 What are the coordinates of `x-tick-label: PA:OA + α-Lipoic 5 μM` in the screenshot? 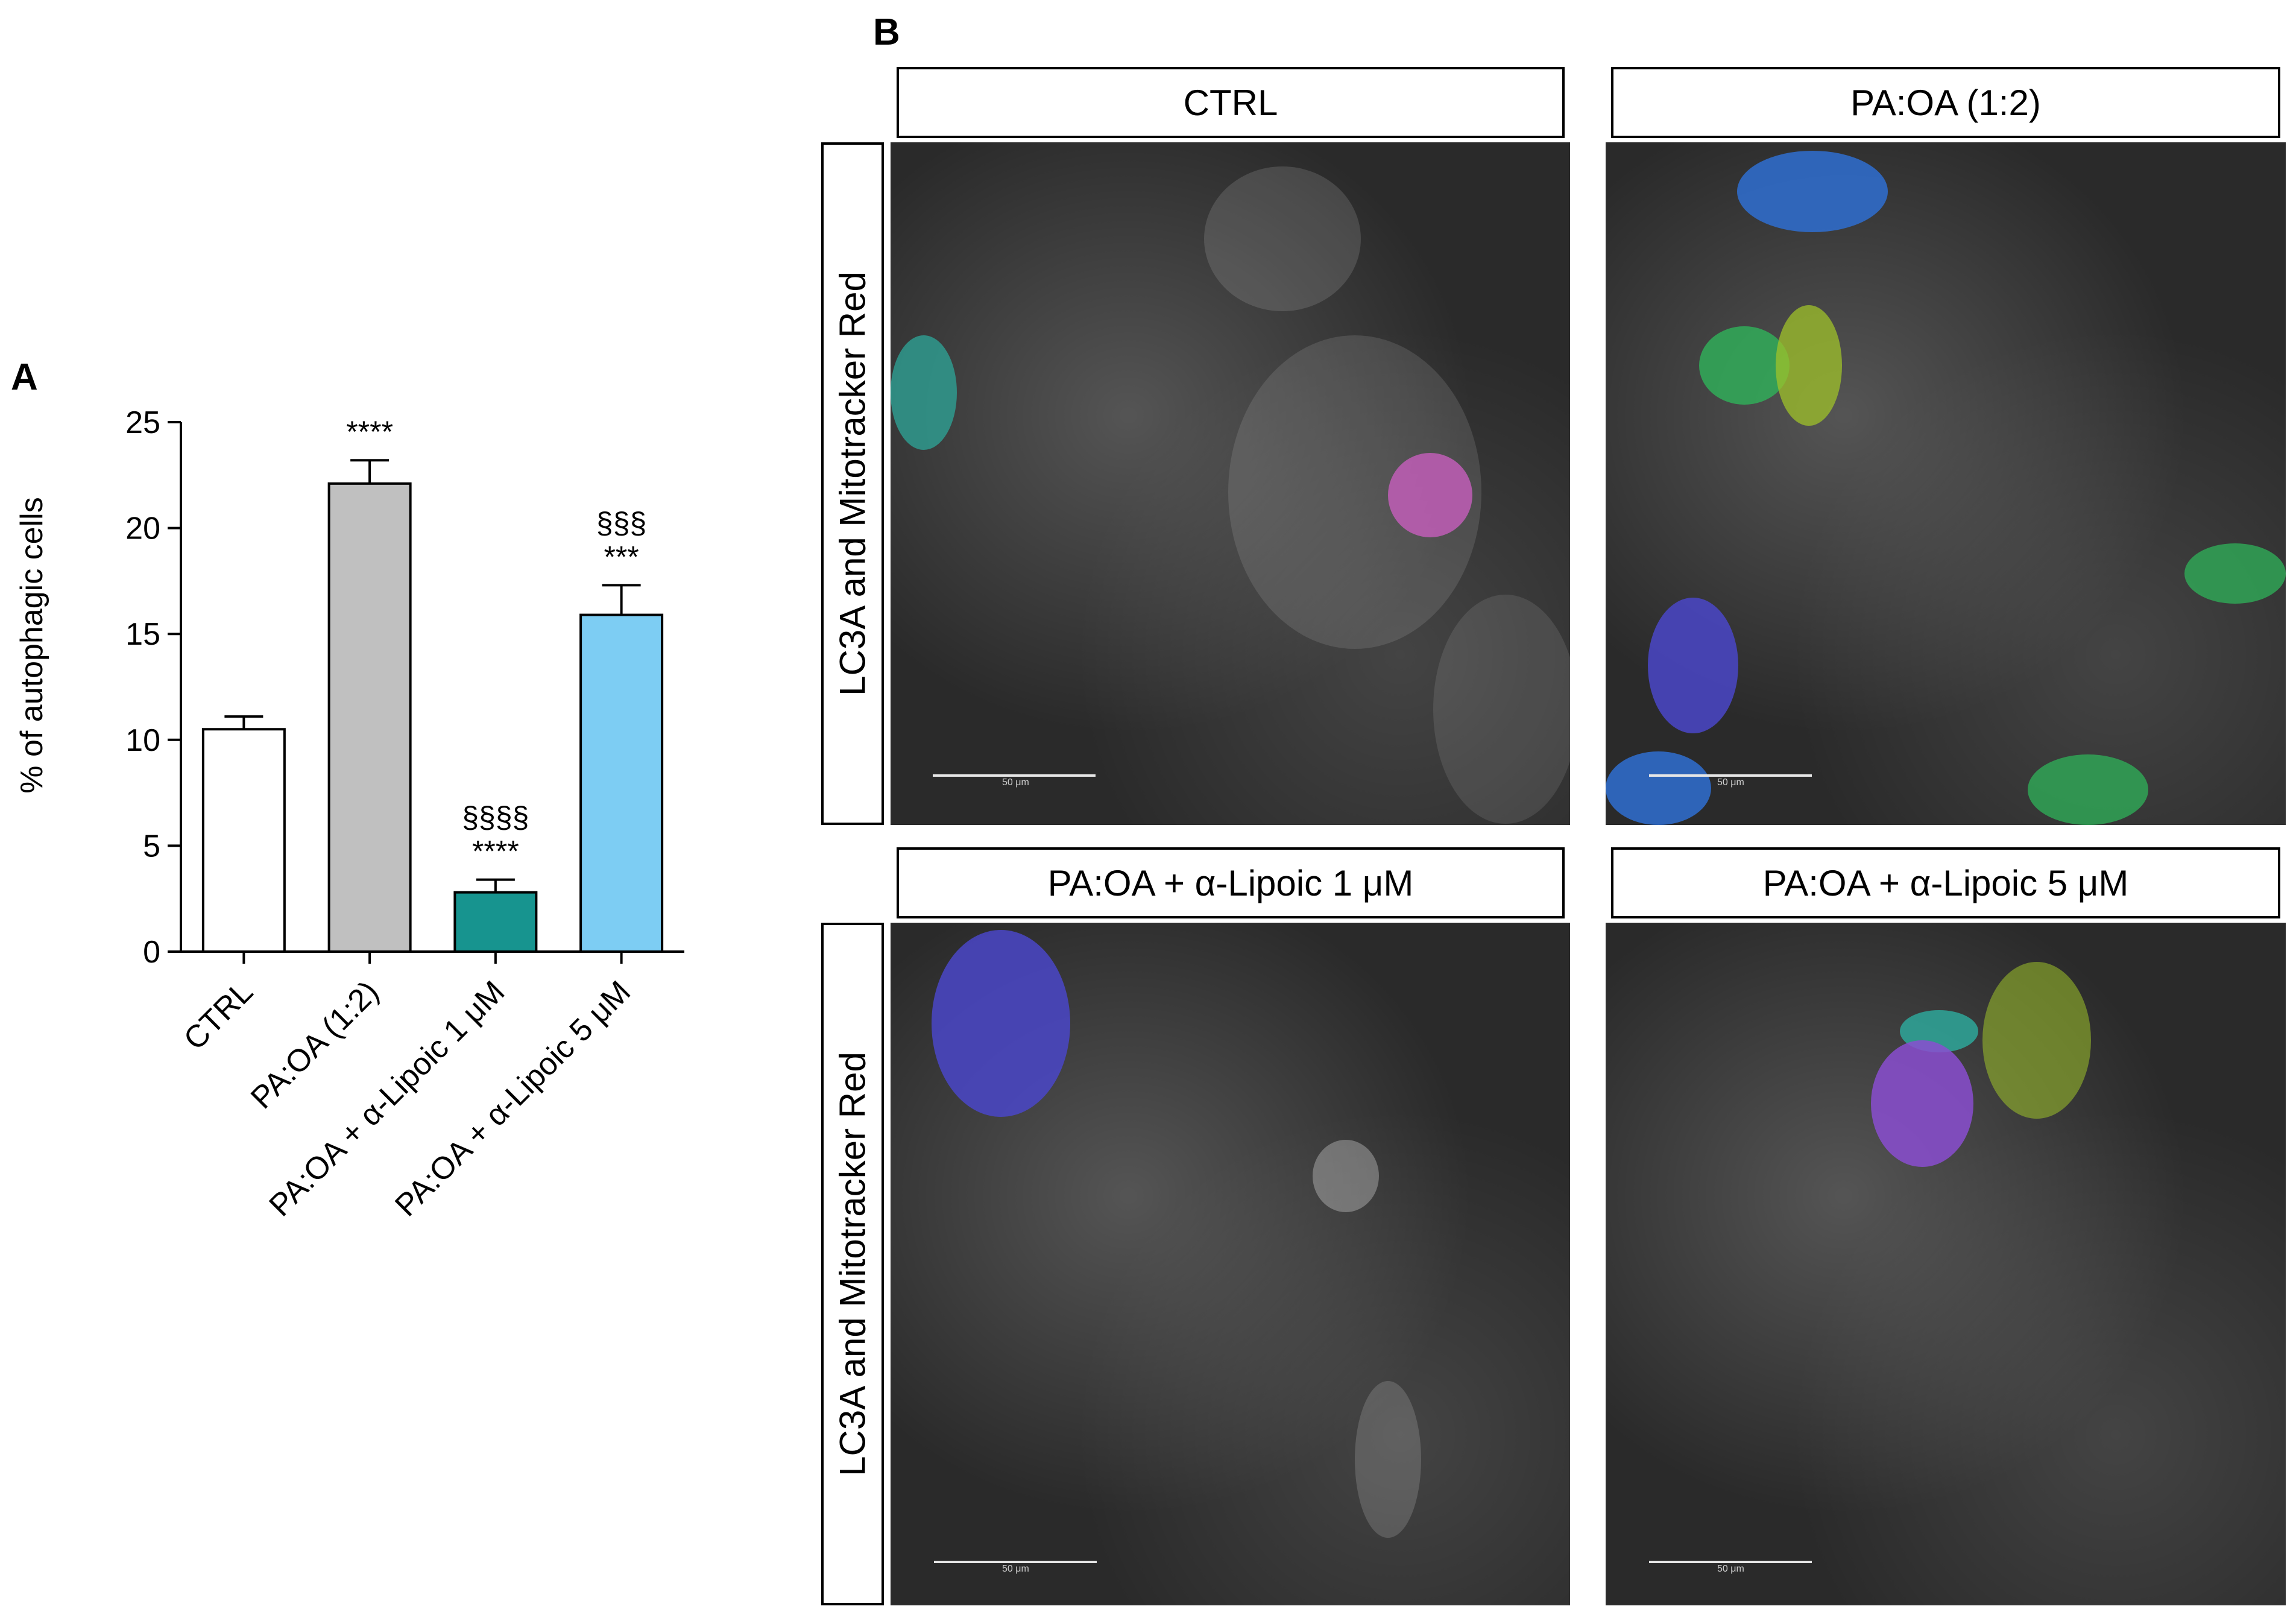 It's located at (512, 1098).